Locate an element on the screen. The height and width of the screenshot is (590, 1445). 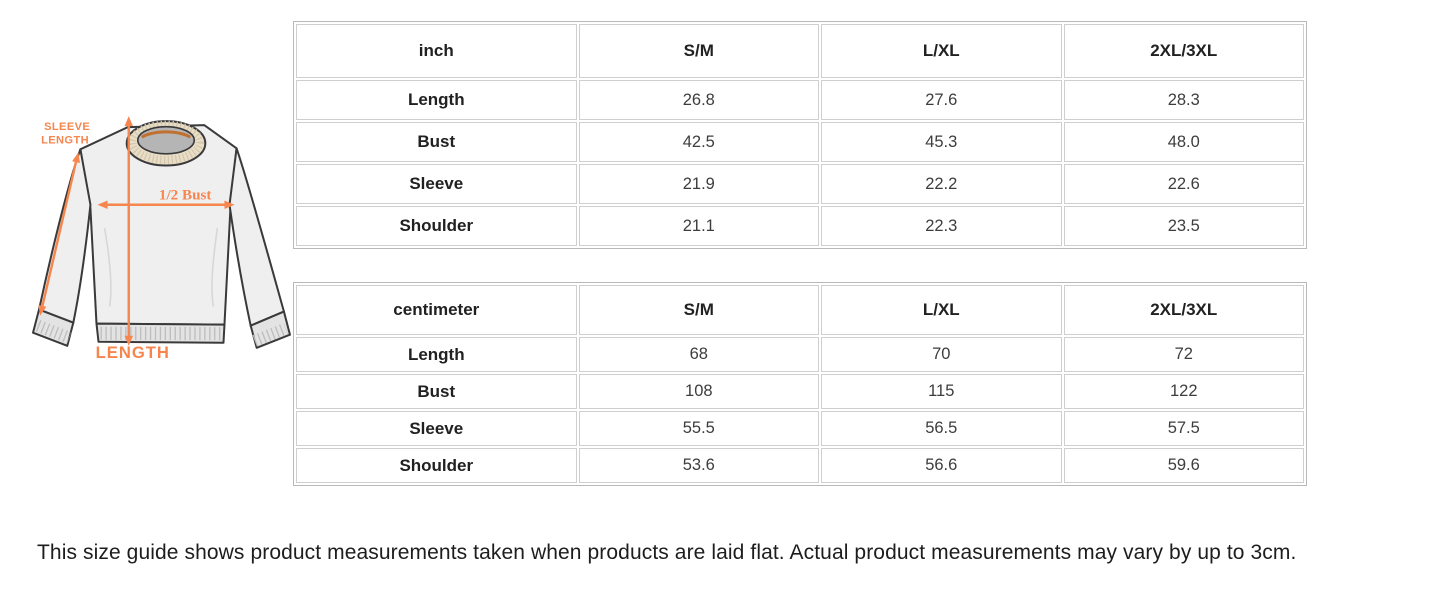
value-cell: 22.2 is located at coordinates (941, 184).